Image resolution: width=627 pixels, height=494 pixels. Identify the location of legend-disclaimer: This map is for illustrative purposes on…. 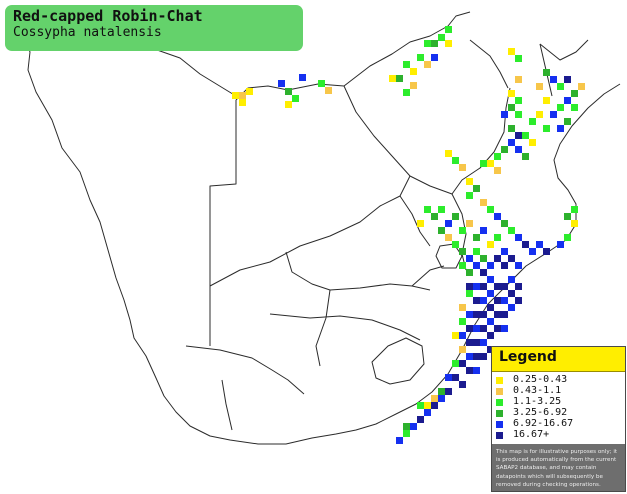
(557, 468).